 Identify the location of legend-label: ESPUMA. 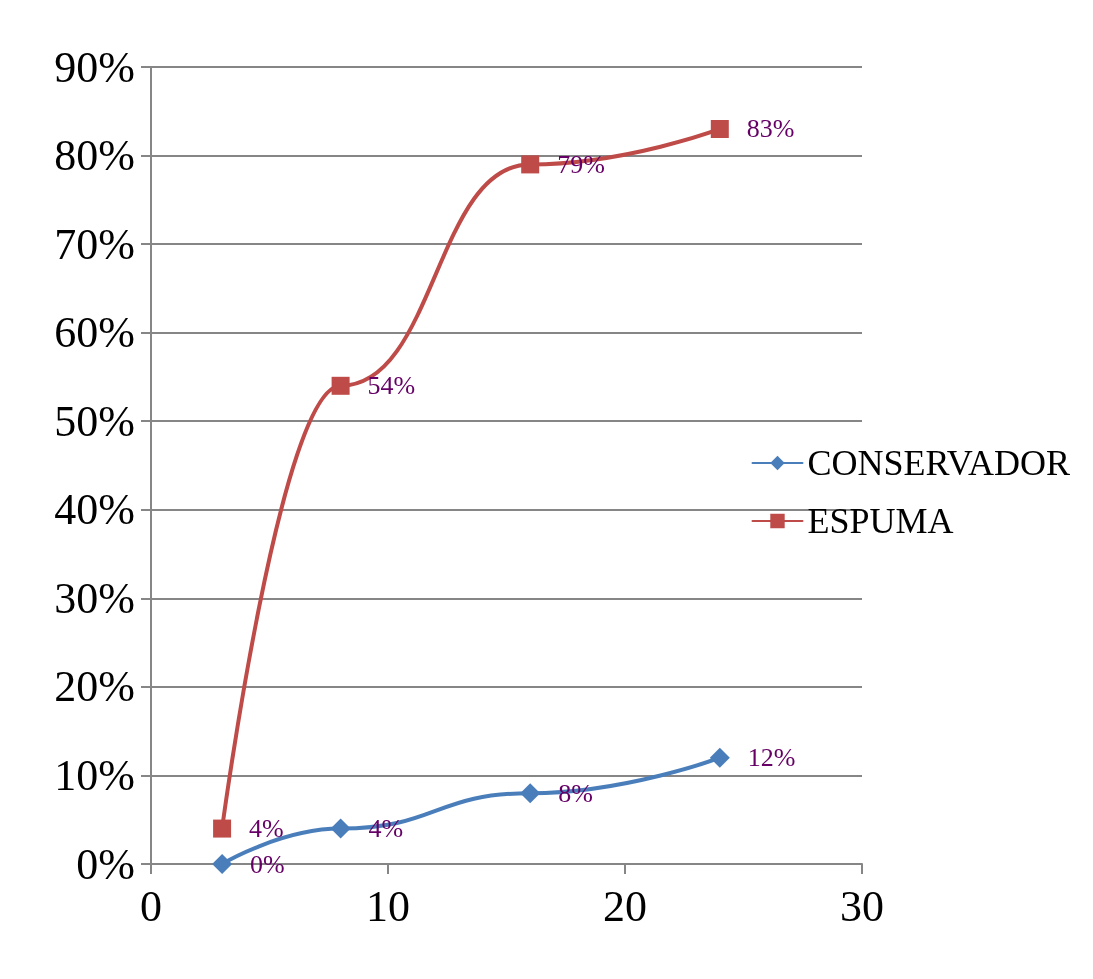
(880, 521).